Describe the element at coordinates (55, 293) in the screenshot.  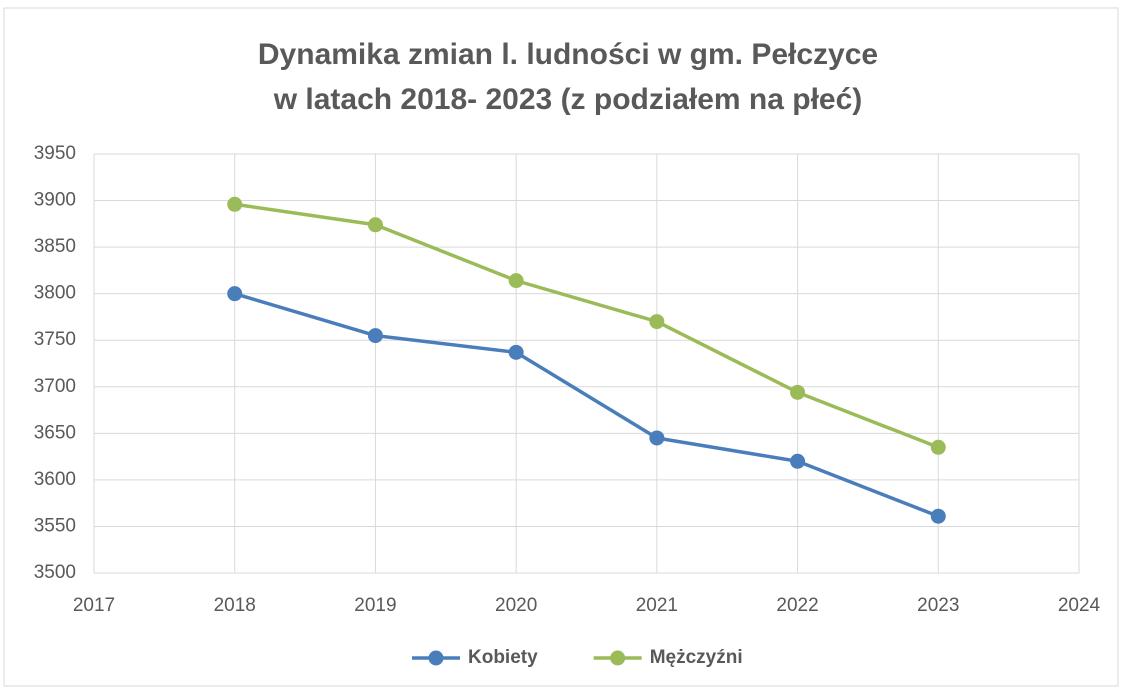
I see `y-tick-label: 3800` at that location.